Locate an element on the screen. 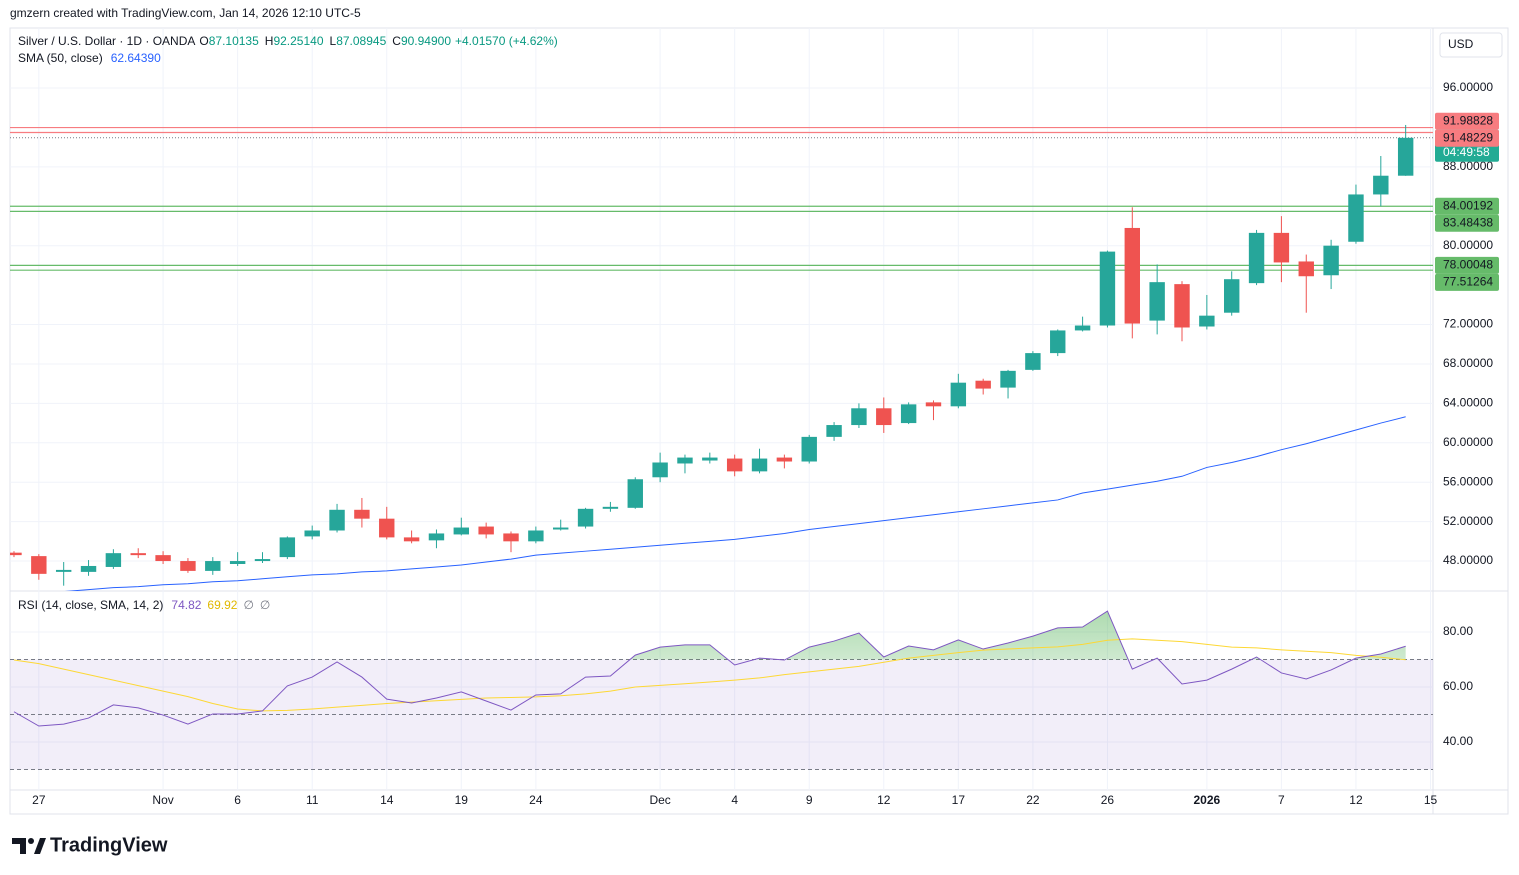  x-tick-label: 4 is located at coordinates (734, 800).